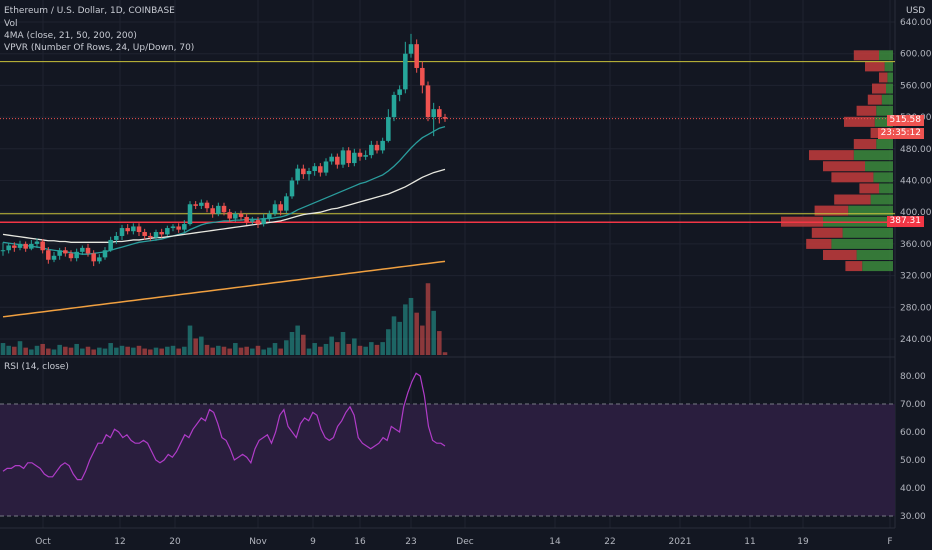 This screenshot has width=932, height=550. Describe the element at coordinates (410, 542) in the screenshot. I see `time-tick-label: 23` at that location.